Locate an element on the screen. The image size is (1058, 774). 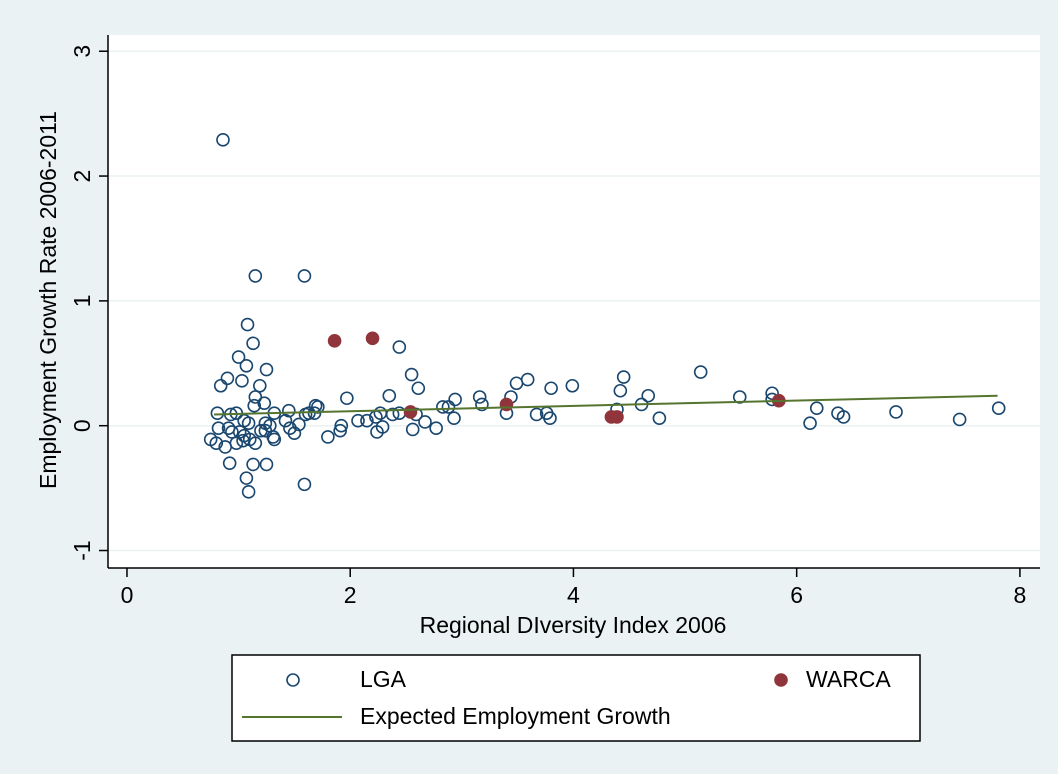
y-tick-label: 3 is located at coordinates (82, 51).